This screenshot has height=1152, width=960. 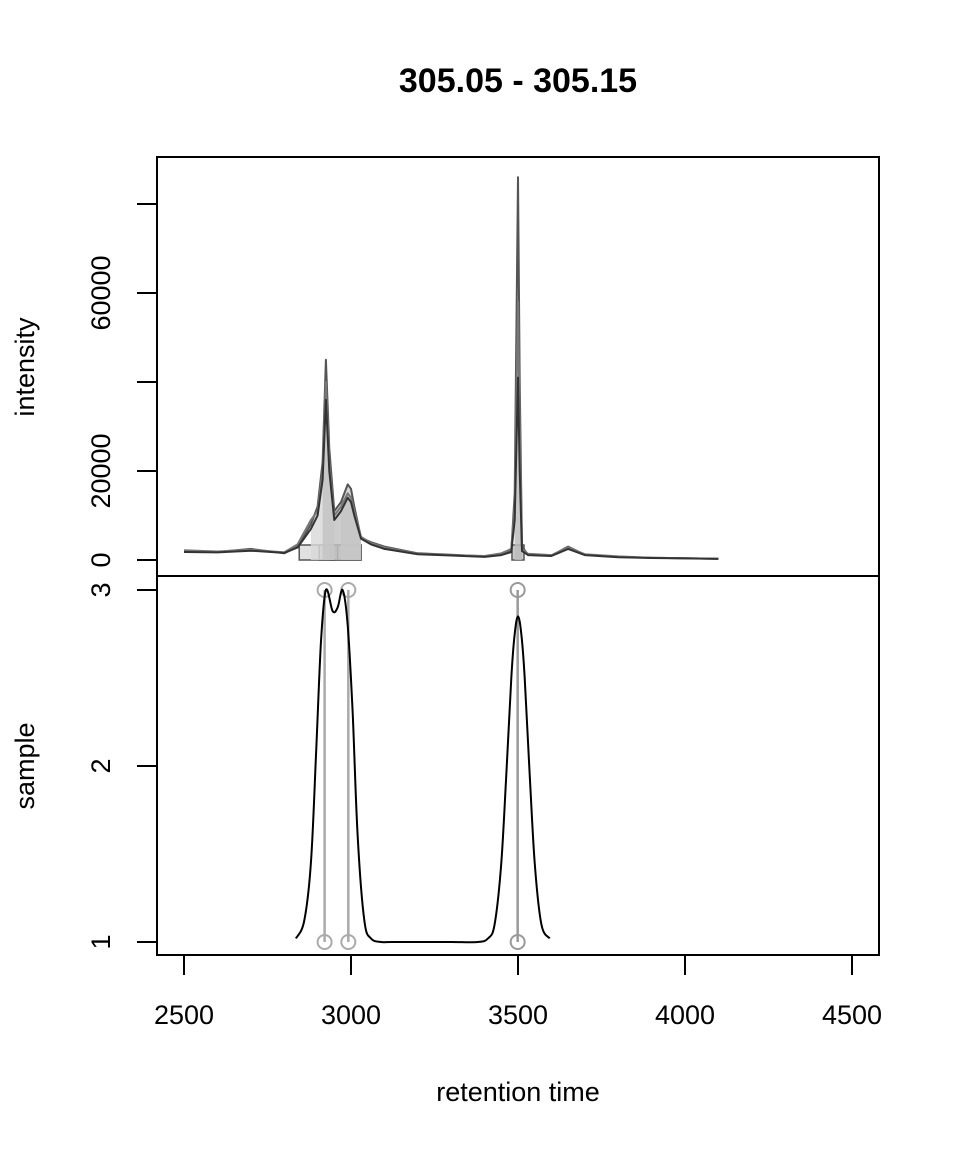 I want to click on x-tick-label: 4500, so click(x=852, y=1015).